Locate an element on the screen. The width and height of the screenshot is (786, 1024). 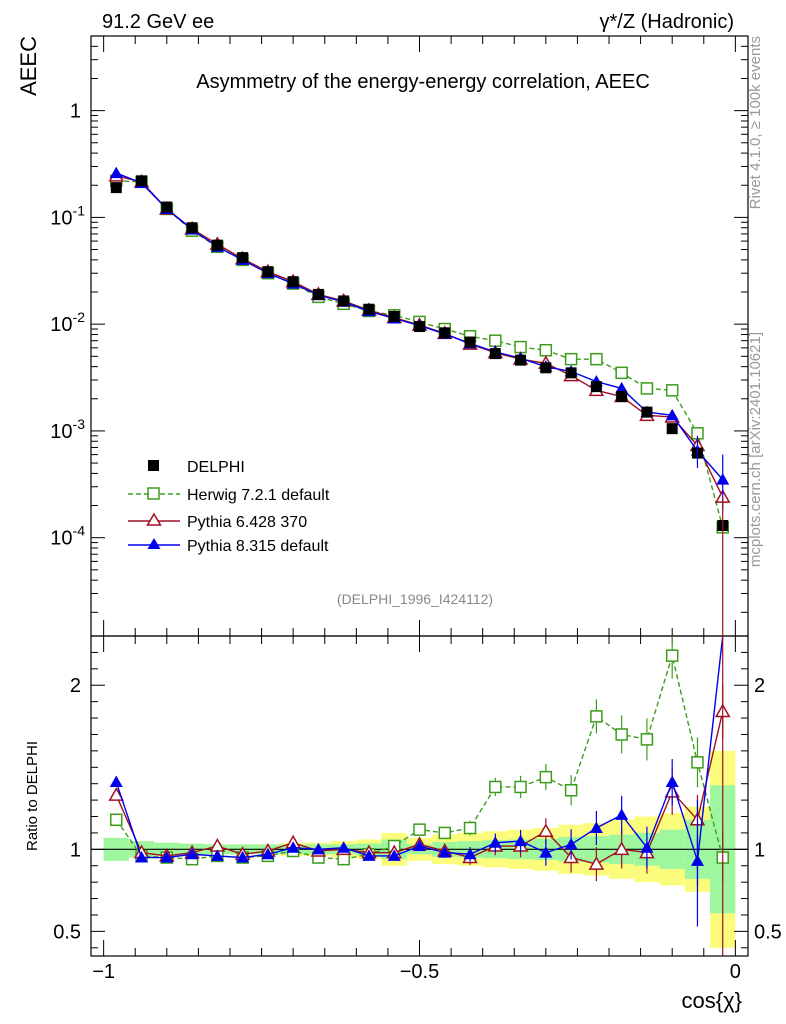
legend-entry-pythia8: Pythia 8.315 default is located at coordinates (228, 546).